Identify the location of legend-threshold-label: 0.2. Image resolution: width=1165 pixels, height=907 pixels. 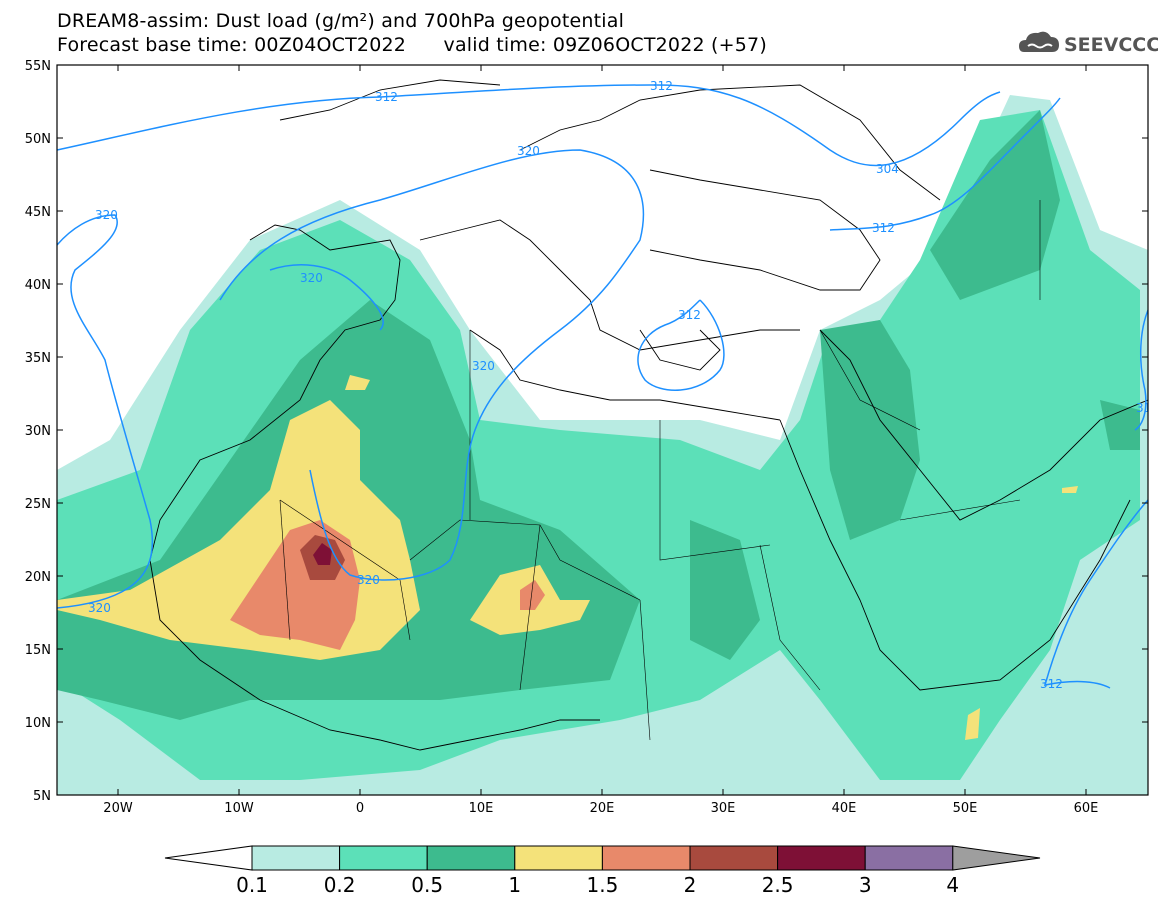
(340, 885).